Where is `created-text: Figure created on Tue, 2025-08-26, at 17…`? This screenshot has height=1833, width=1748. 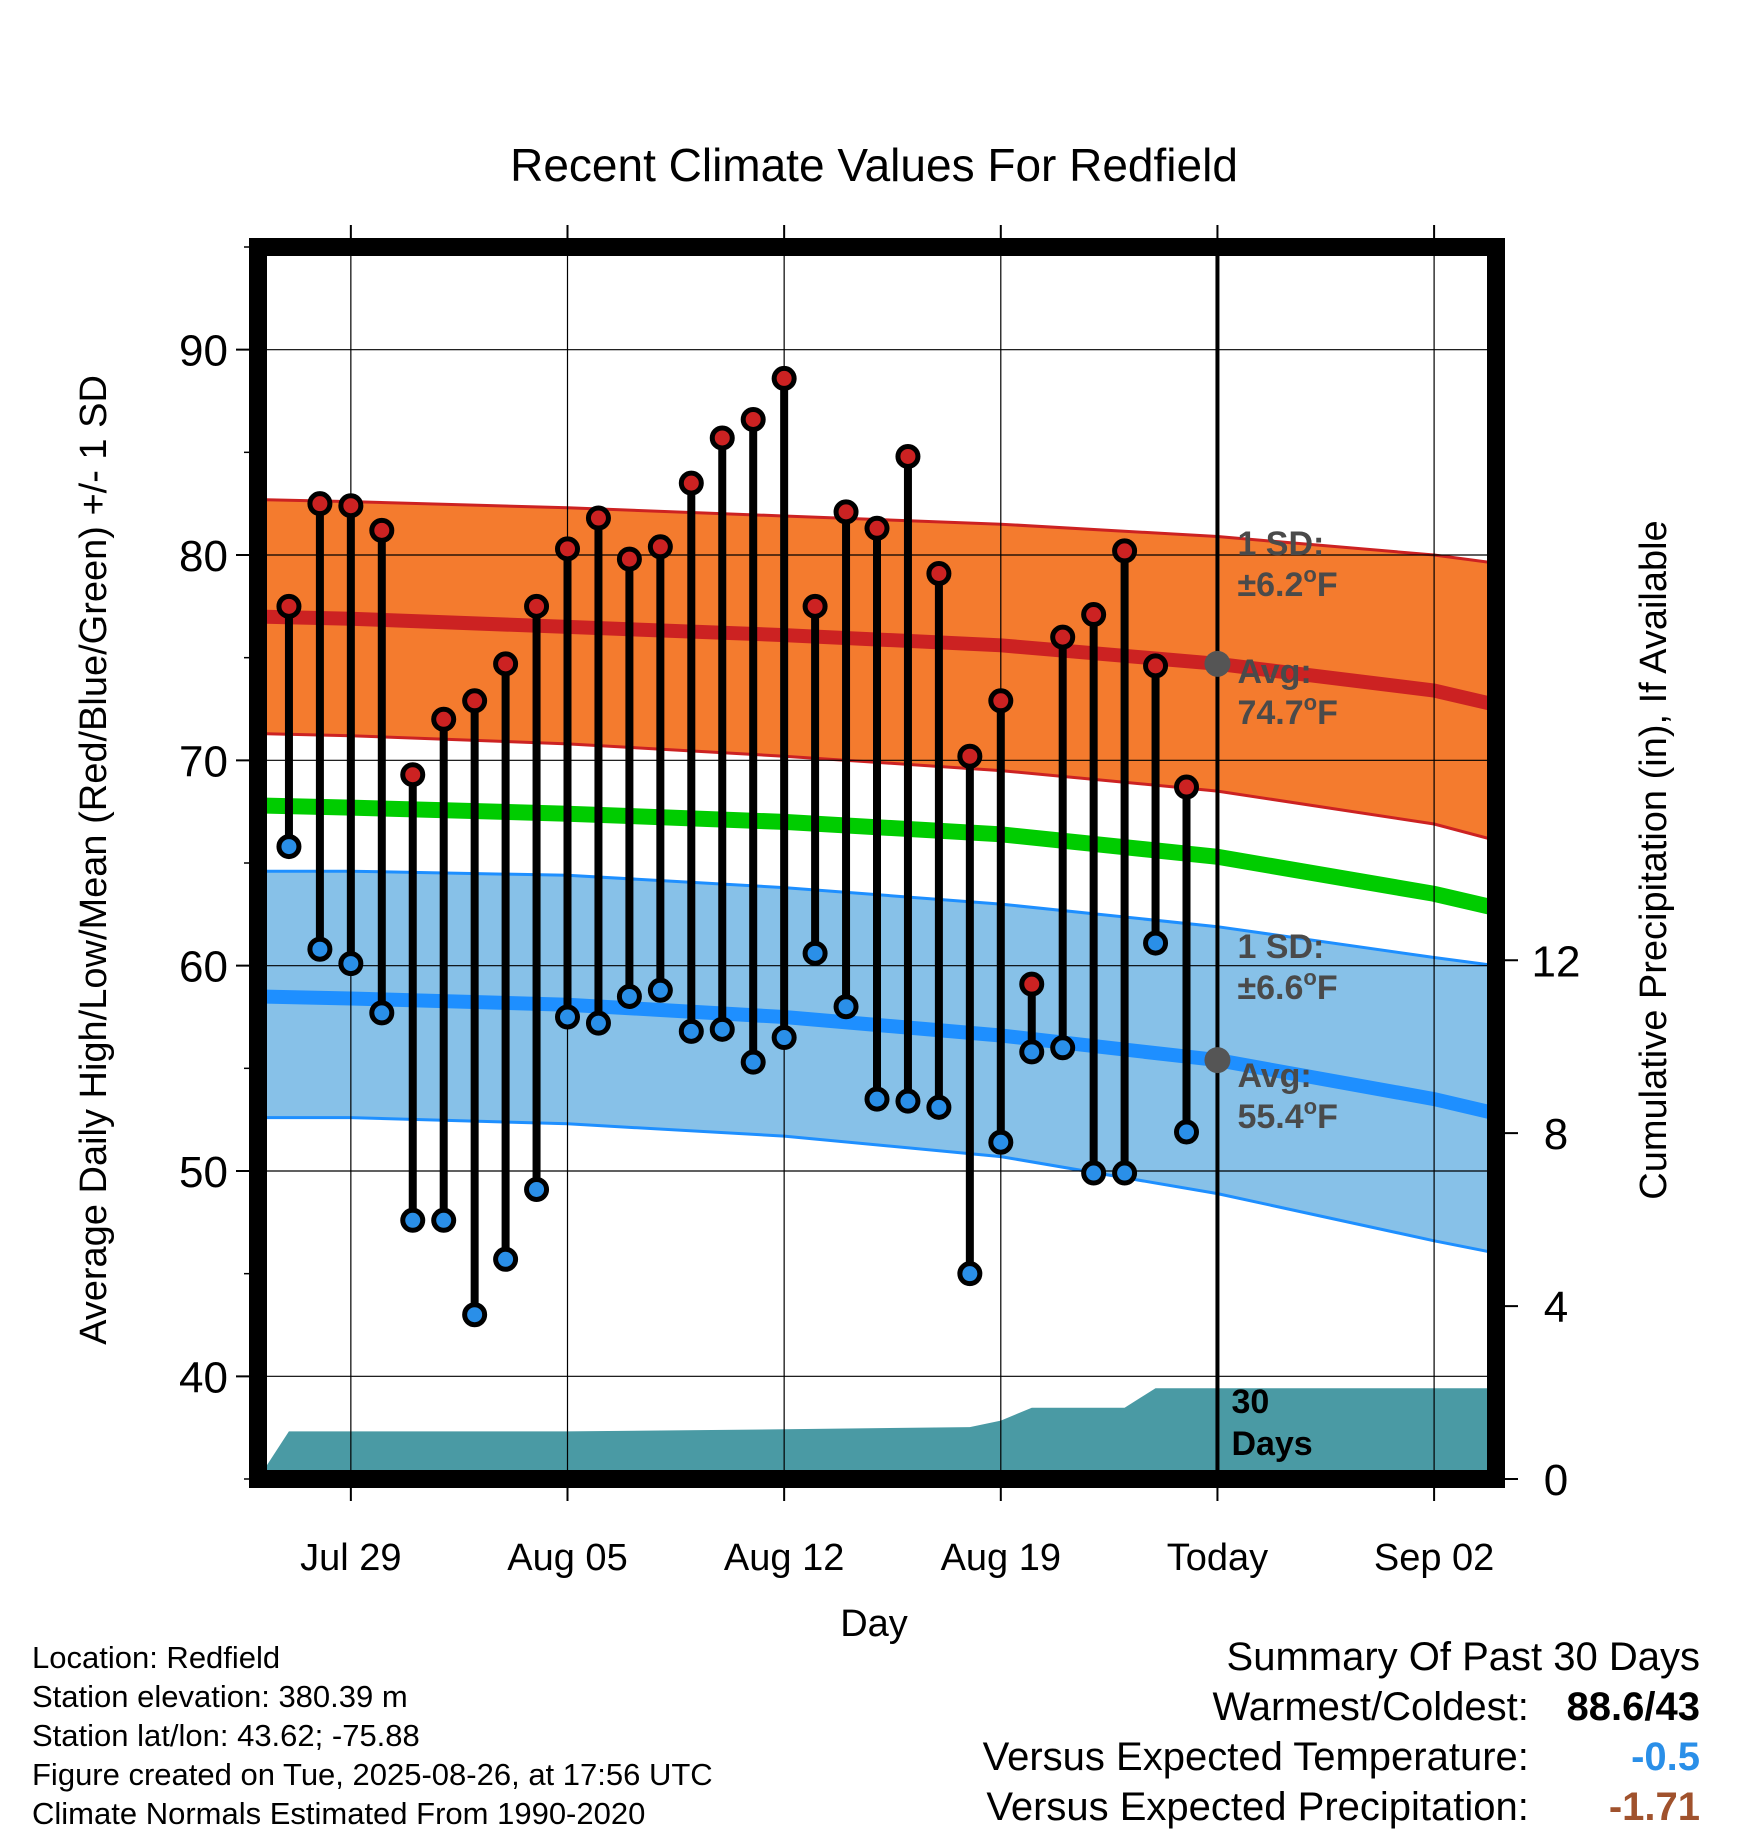
created-text: Figure created on Tue, 2025-08-26, at 17… is located at coordinates (372, 1774).